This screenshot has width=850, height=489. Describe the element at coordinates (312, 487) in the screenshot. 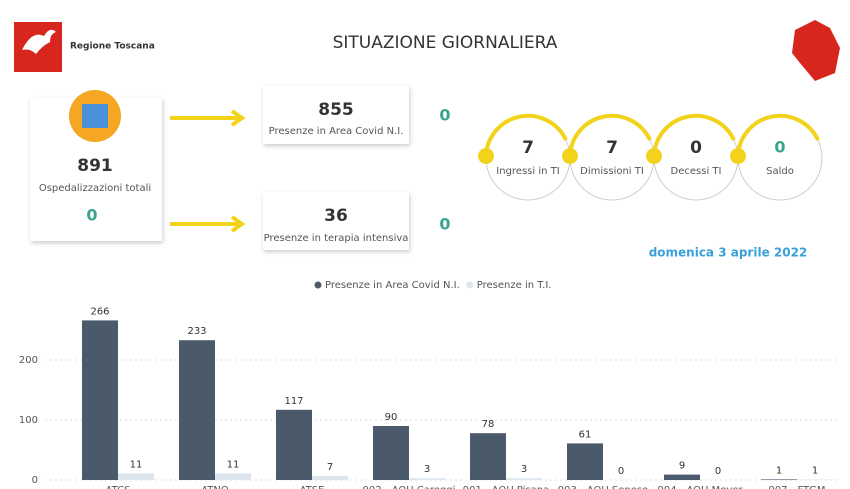

I see `x-tick-label: ATSE` at that location.